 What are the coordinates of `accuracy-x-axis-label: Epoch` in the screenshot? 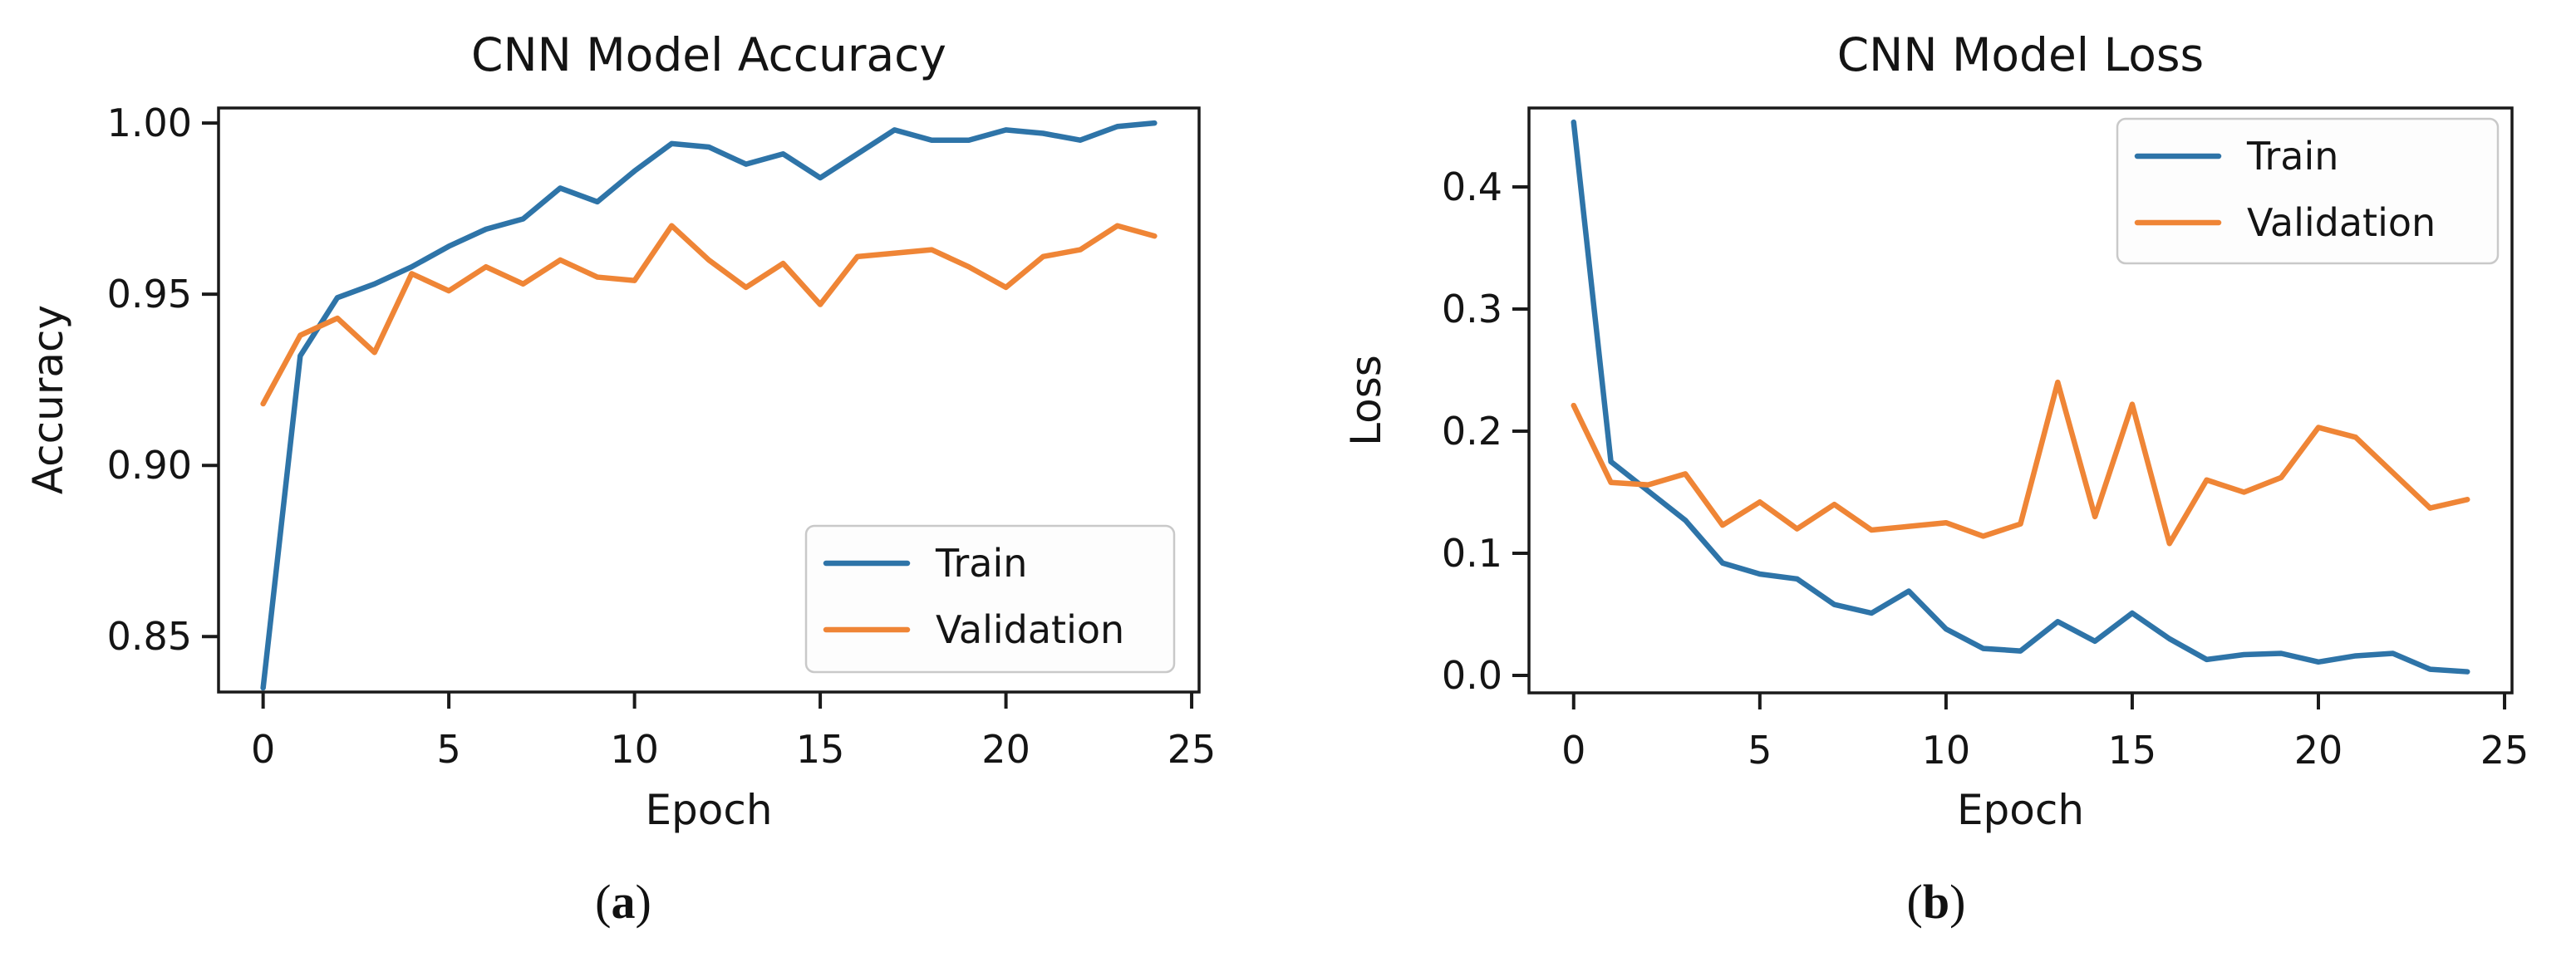 It's located at (709, 810).